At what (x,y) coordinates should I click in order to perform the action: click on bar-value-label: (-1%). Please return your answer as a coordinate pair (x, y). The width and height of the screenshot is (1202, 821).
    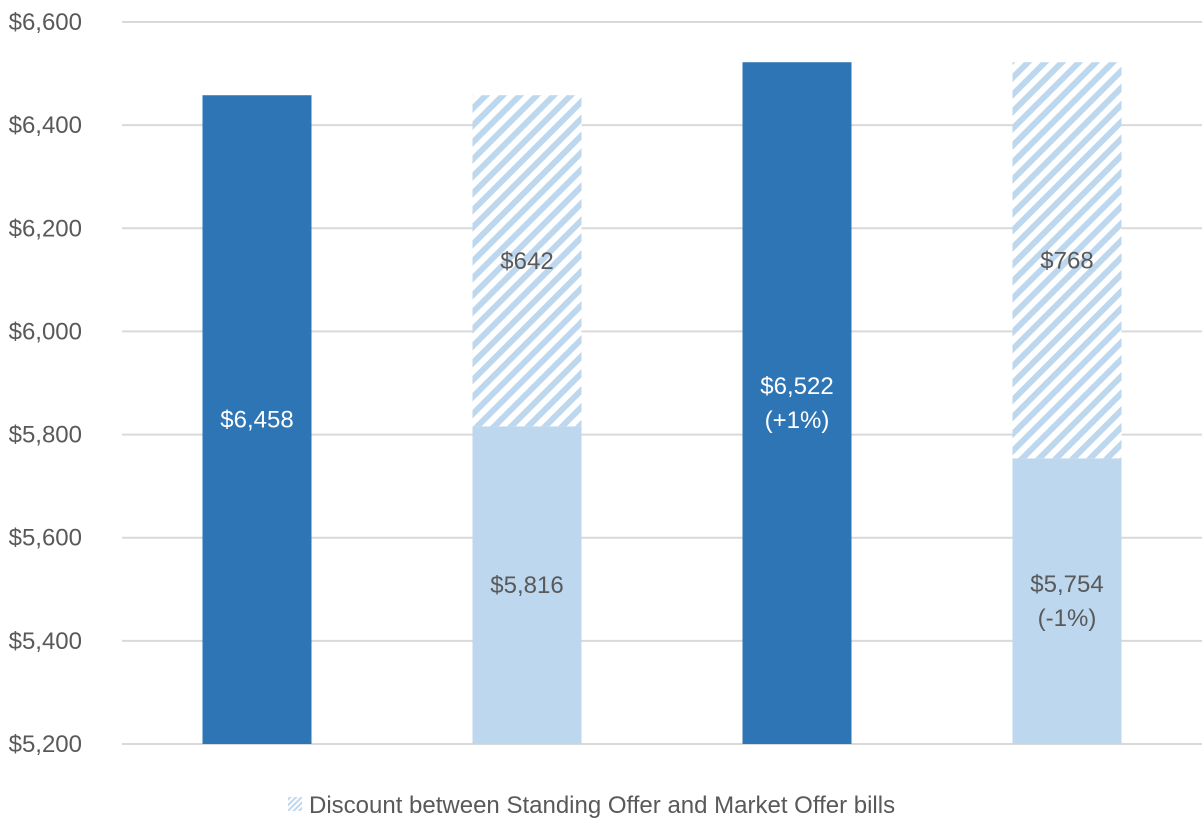
    Looking at the image, I should click on (1067, 618).